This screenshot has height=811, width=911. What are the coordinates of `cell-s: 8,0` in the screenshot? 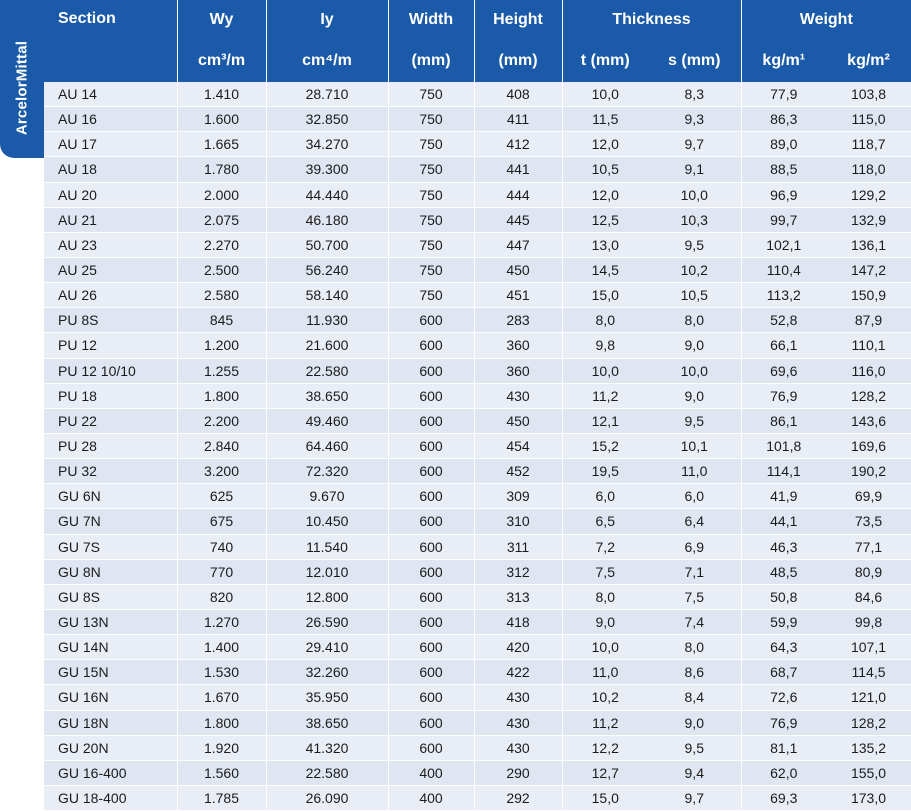 It's located at (695, 320).